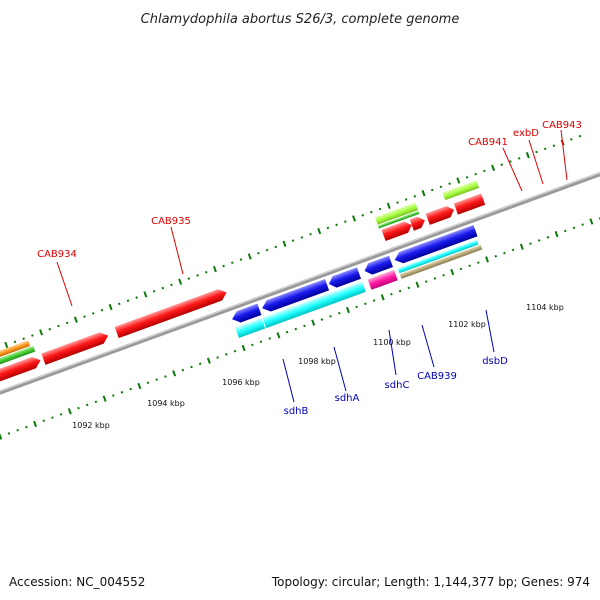 This screenshot has height=600, width=600. I want to click on svg-text: CAB941, so click(488, 142).